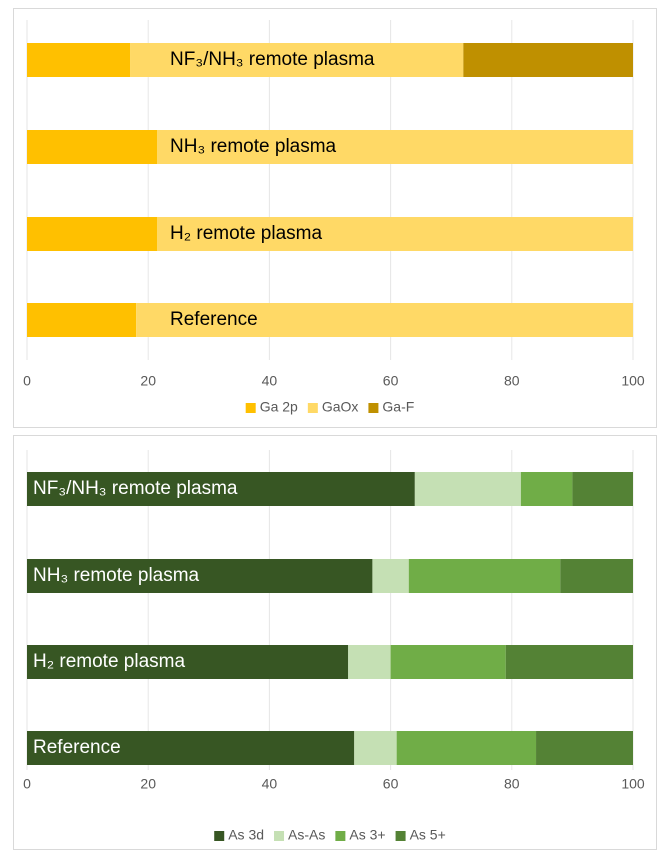  What do you see at coordinates (428, 835) in the screenshot?
I see `legend-label: As 5+` at bounding box center [428, 835].